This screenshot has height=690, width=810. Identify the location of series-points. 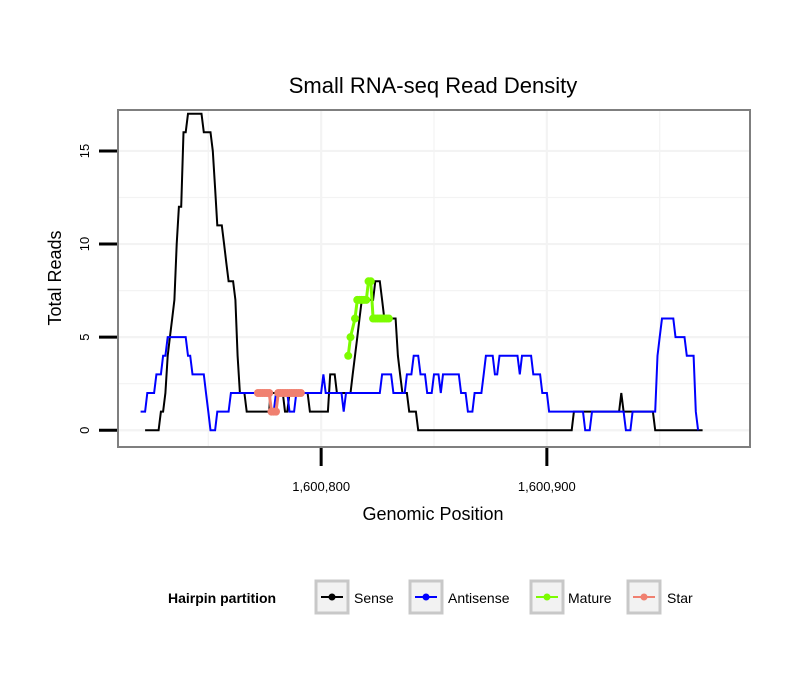
(323, 346).